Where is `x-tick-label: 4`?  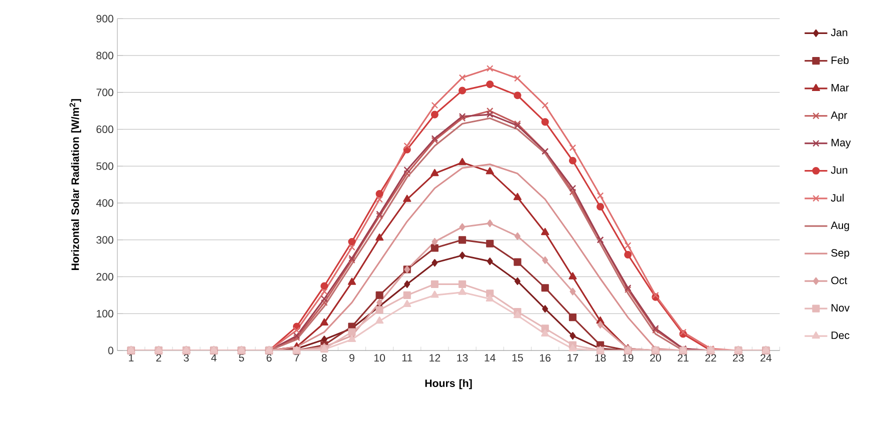
x-tick-label: 4 is located at coordinates (214, 358).